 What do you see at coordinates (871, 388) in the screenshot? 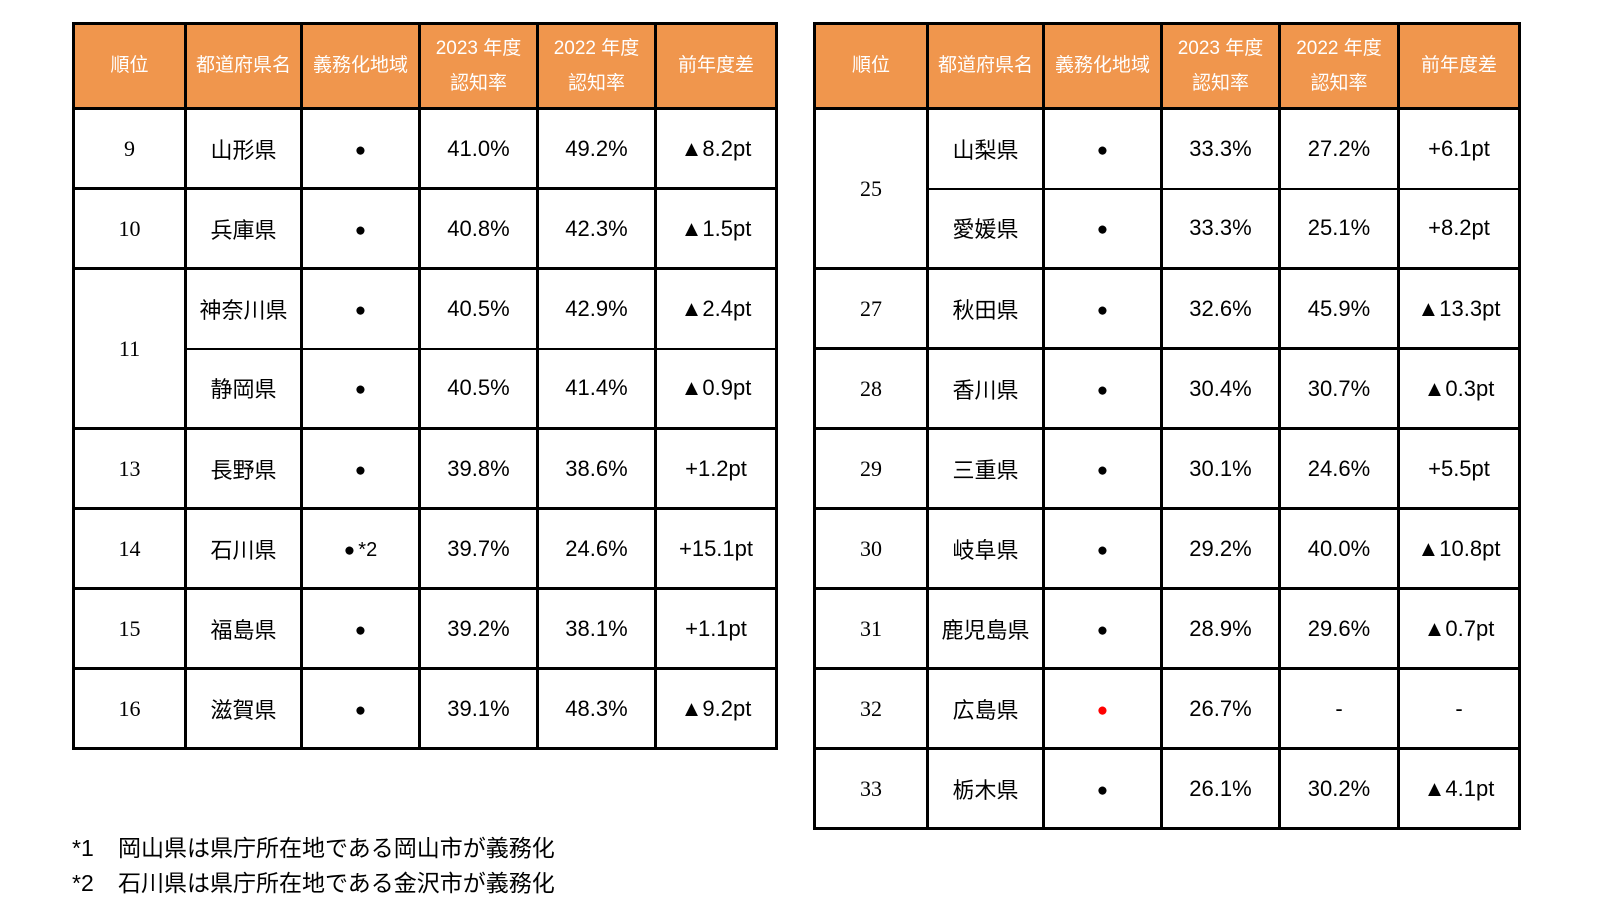
I see `rank-cell: 28` at bounding box center [871, 388].